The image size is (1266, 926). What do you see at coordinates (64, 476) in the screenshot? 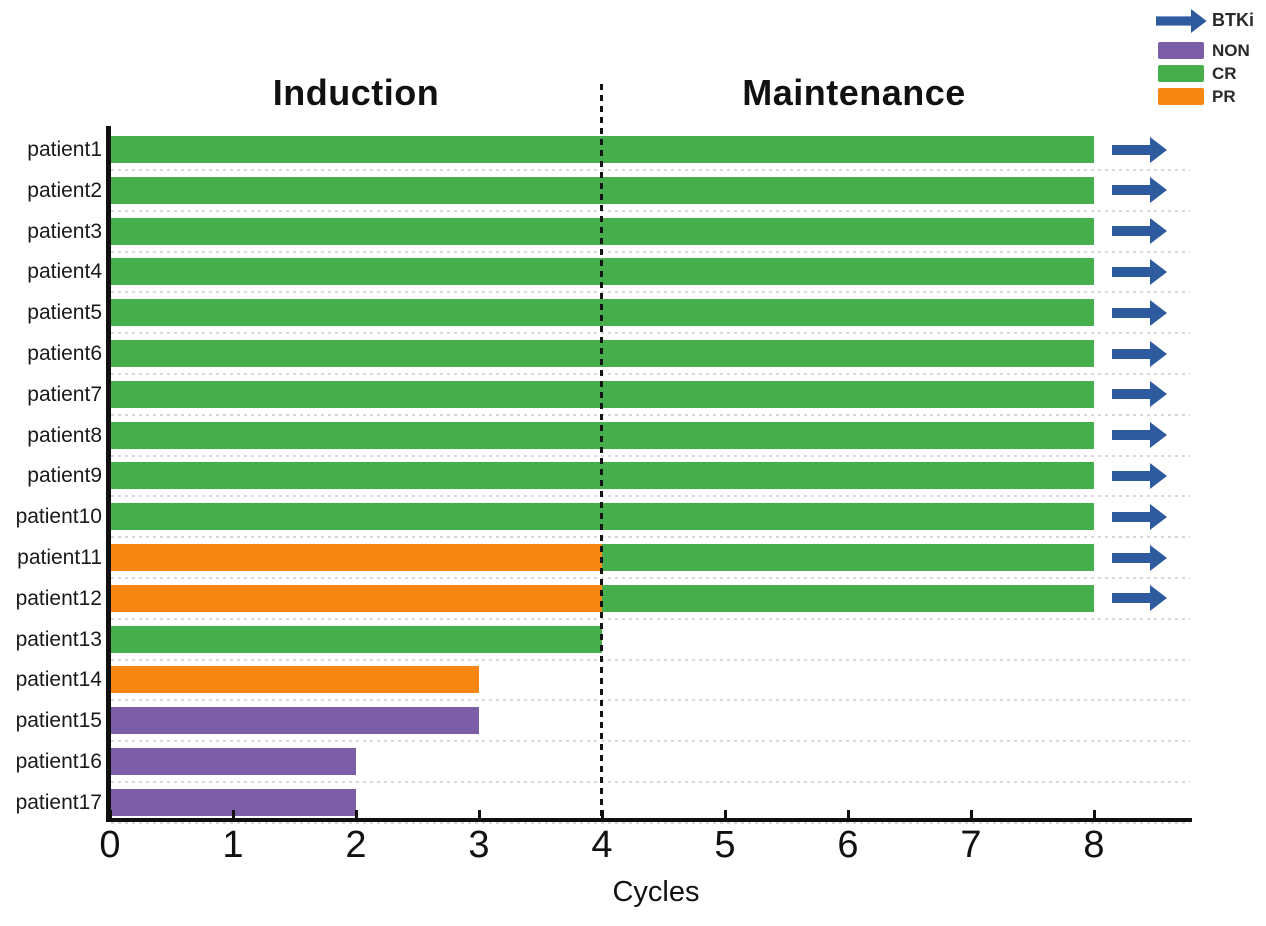
I see `y-axis-label: patient9` at bounding box center [64, 476].